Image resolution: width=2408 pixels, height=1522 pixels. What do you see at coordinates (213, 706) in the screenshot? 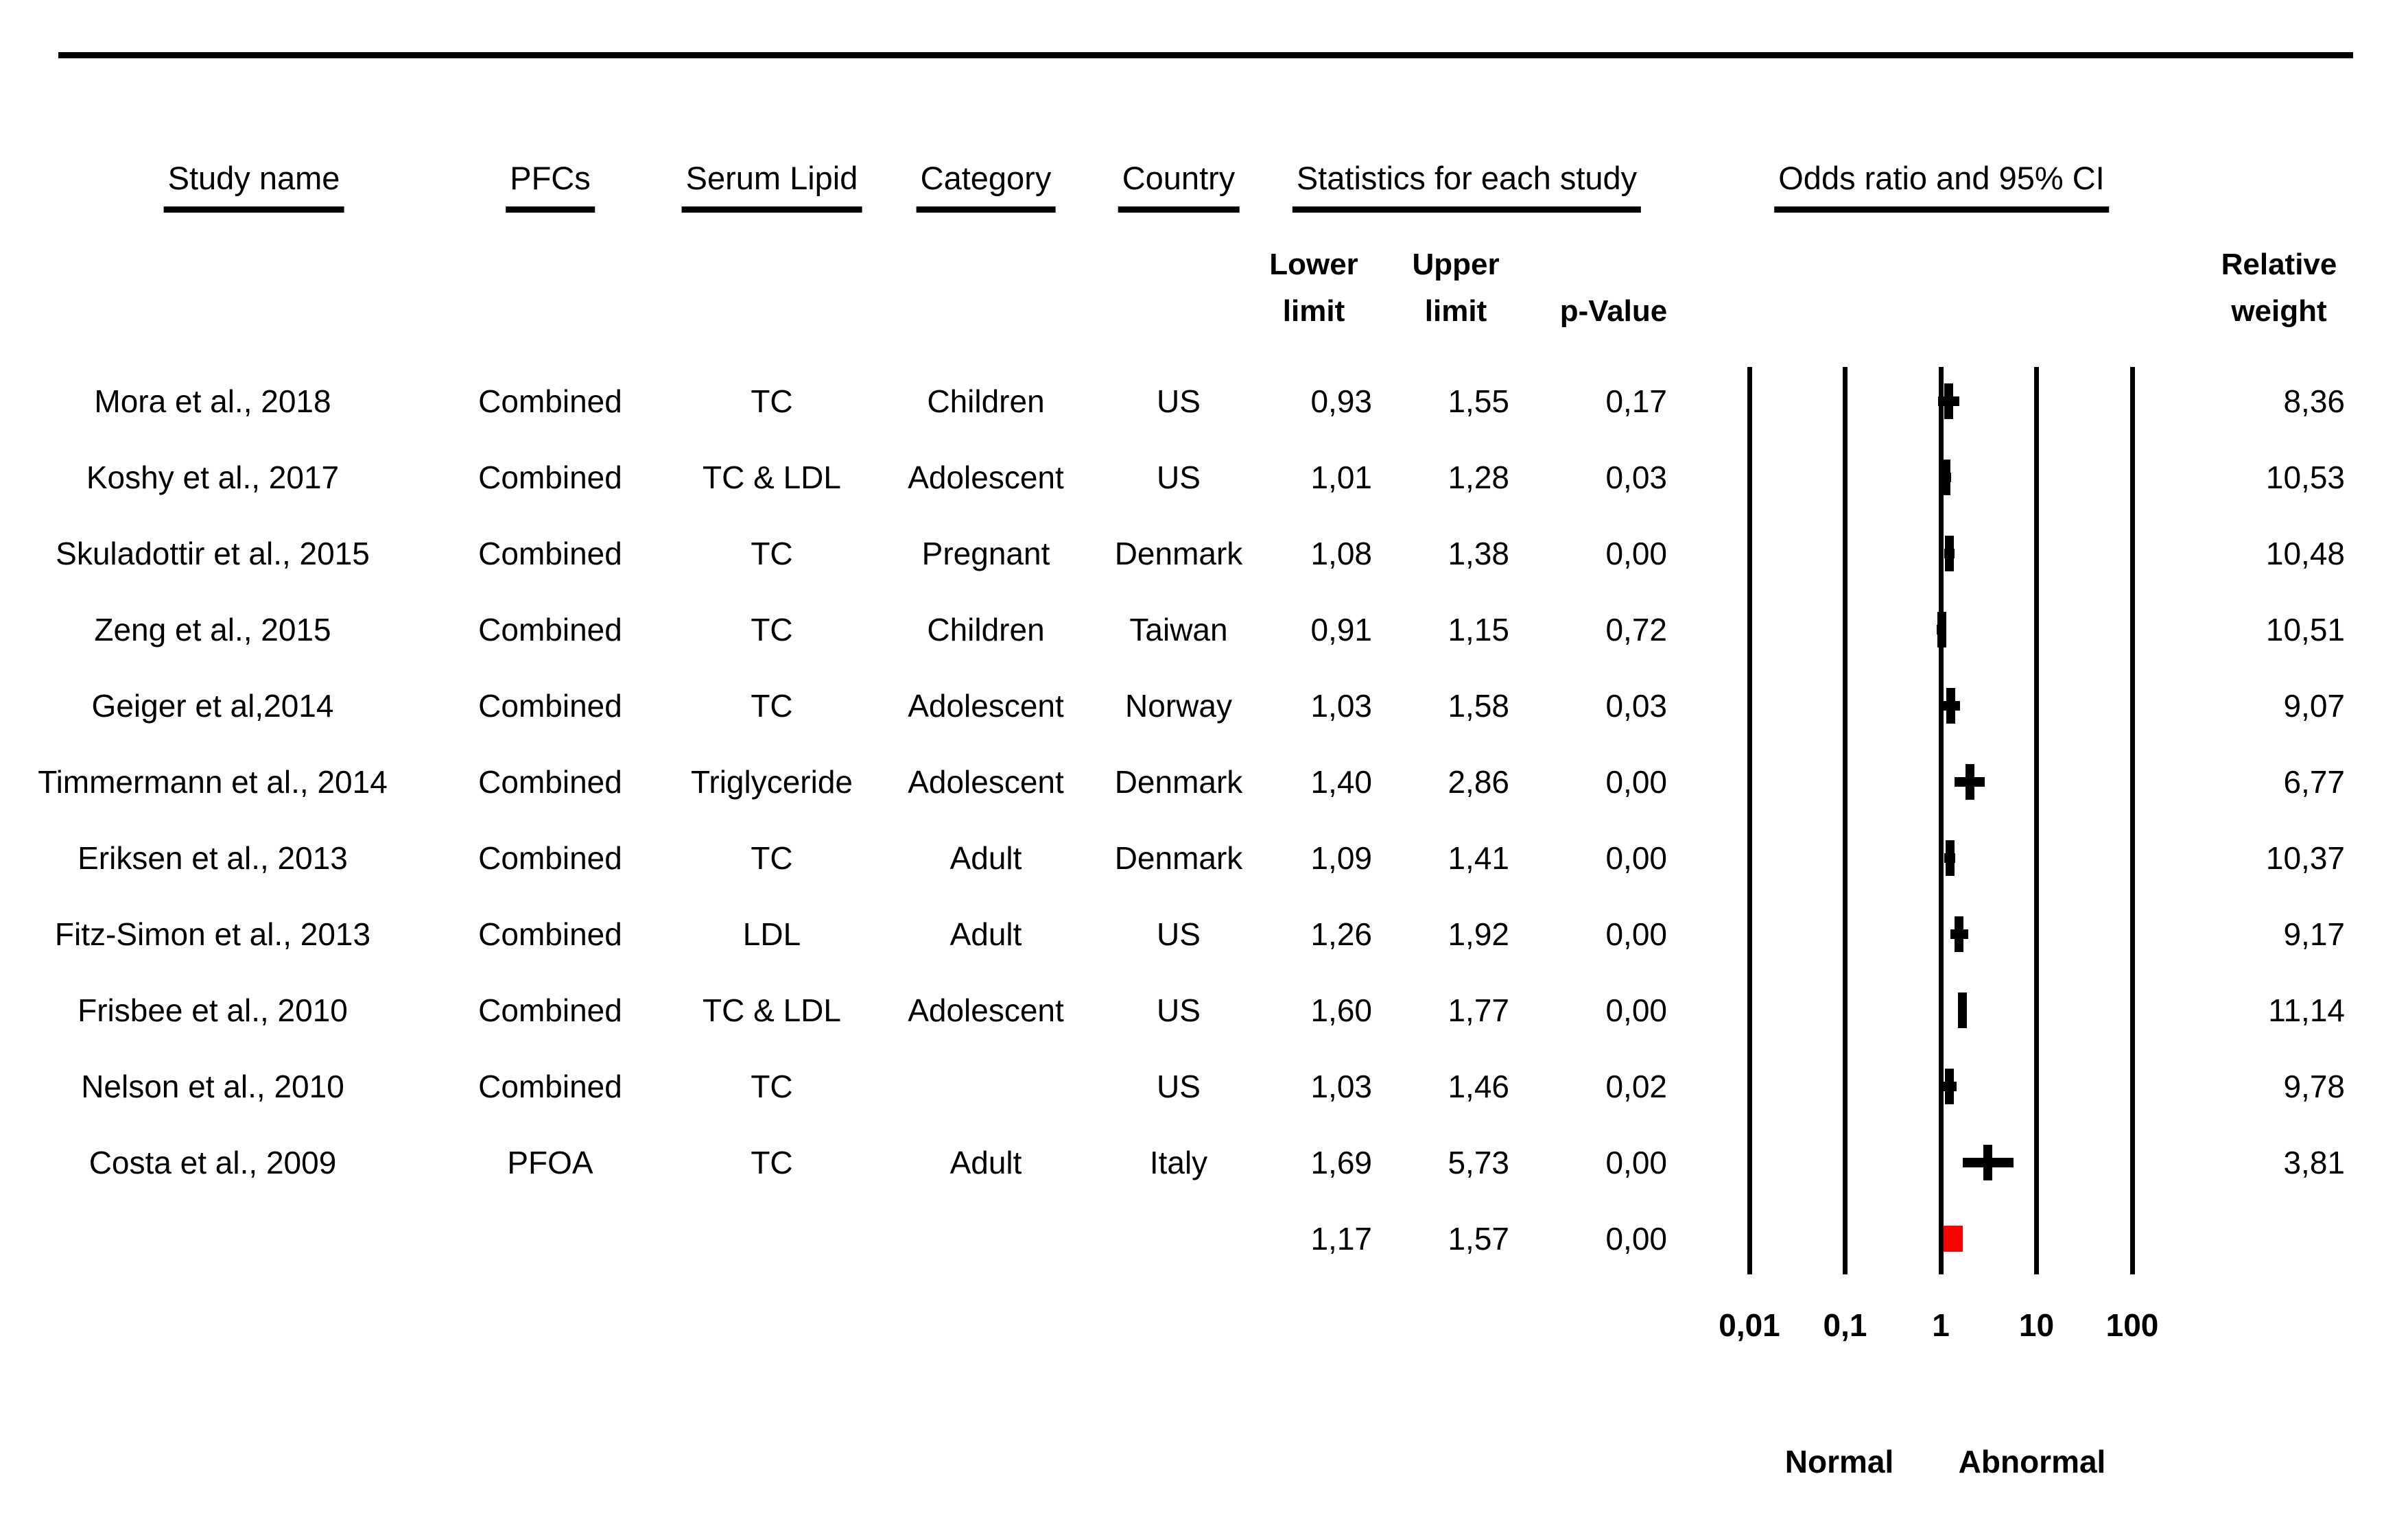
I see `cell-study-name: Geiger et al,2014` at bounding box center [213, 706].